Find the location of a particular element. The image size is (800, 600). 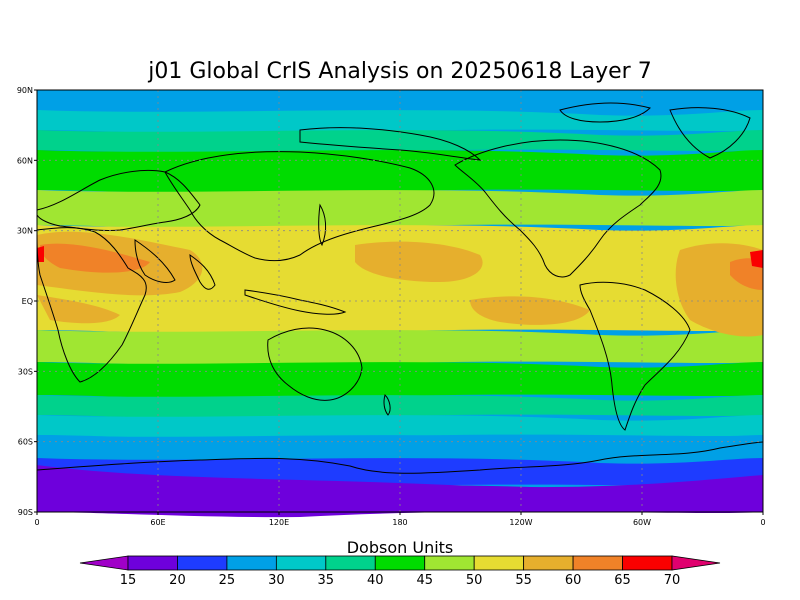

latitude-axis: 90N 60N 30N EQ 30S 60S 90S is located at coordinates (27, 301).